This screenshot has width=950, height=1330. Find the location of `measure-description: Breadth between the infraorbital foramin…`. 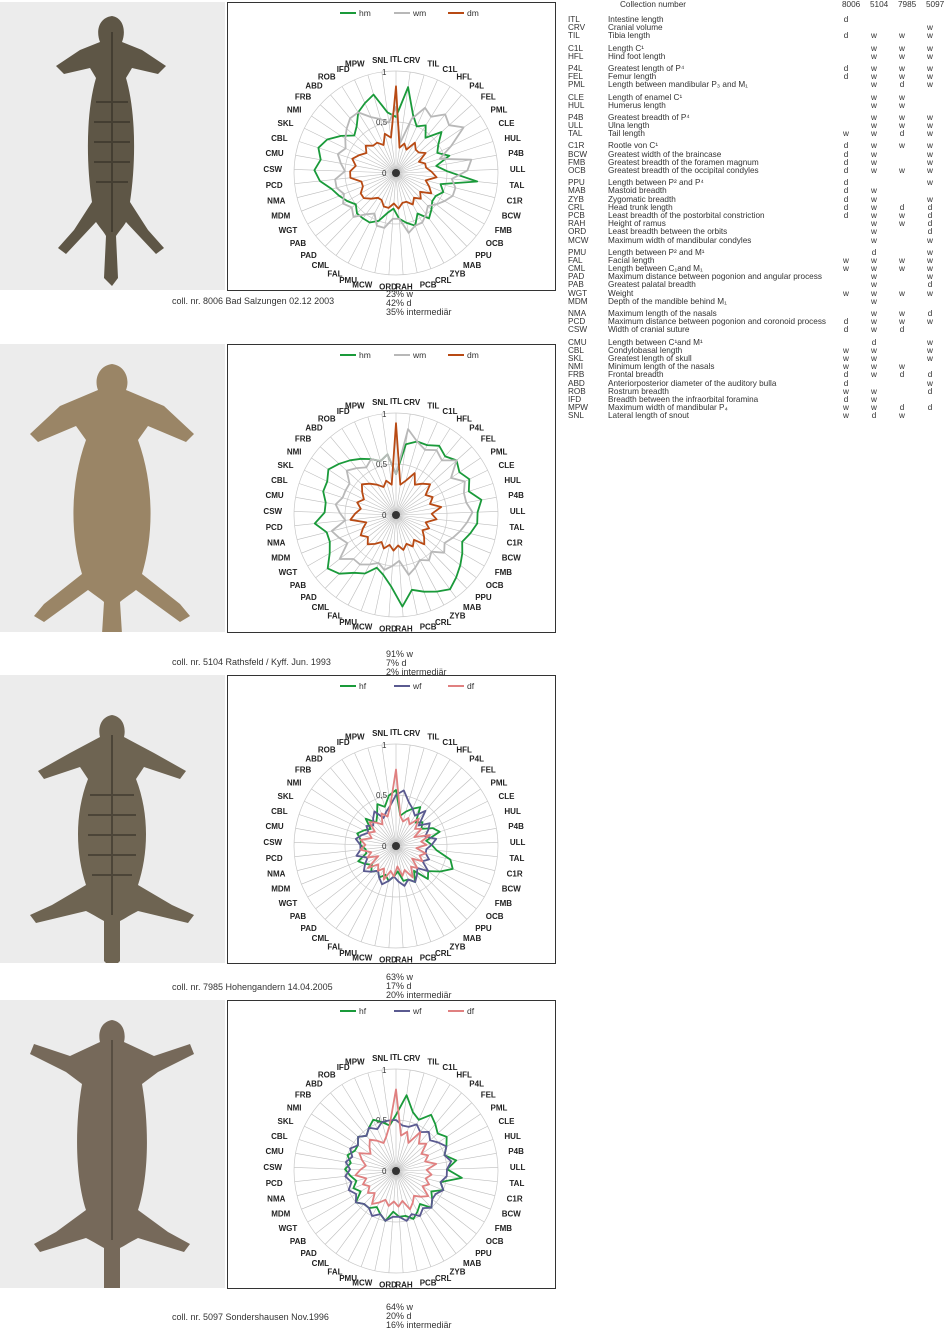

measure-description: Breadth between the infraorbital foramin… is located at coordinates (683, 399).